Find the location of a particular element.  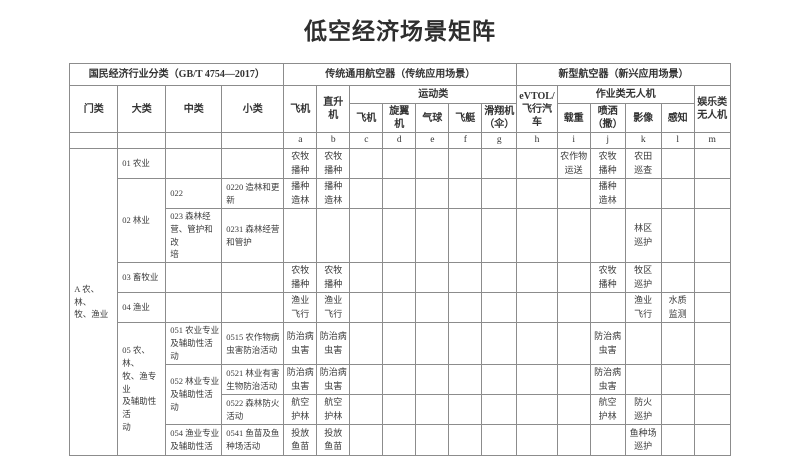

table-cell: 05 农、林、 牧、渔专业 及辅助性活 动 is located at coordinates (142, 389).